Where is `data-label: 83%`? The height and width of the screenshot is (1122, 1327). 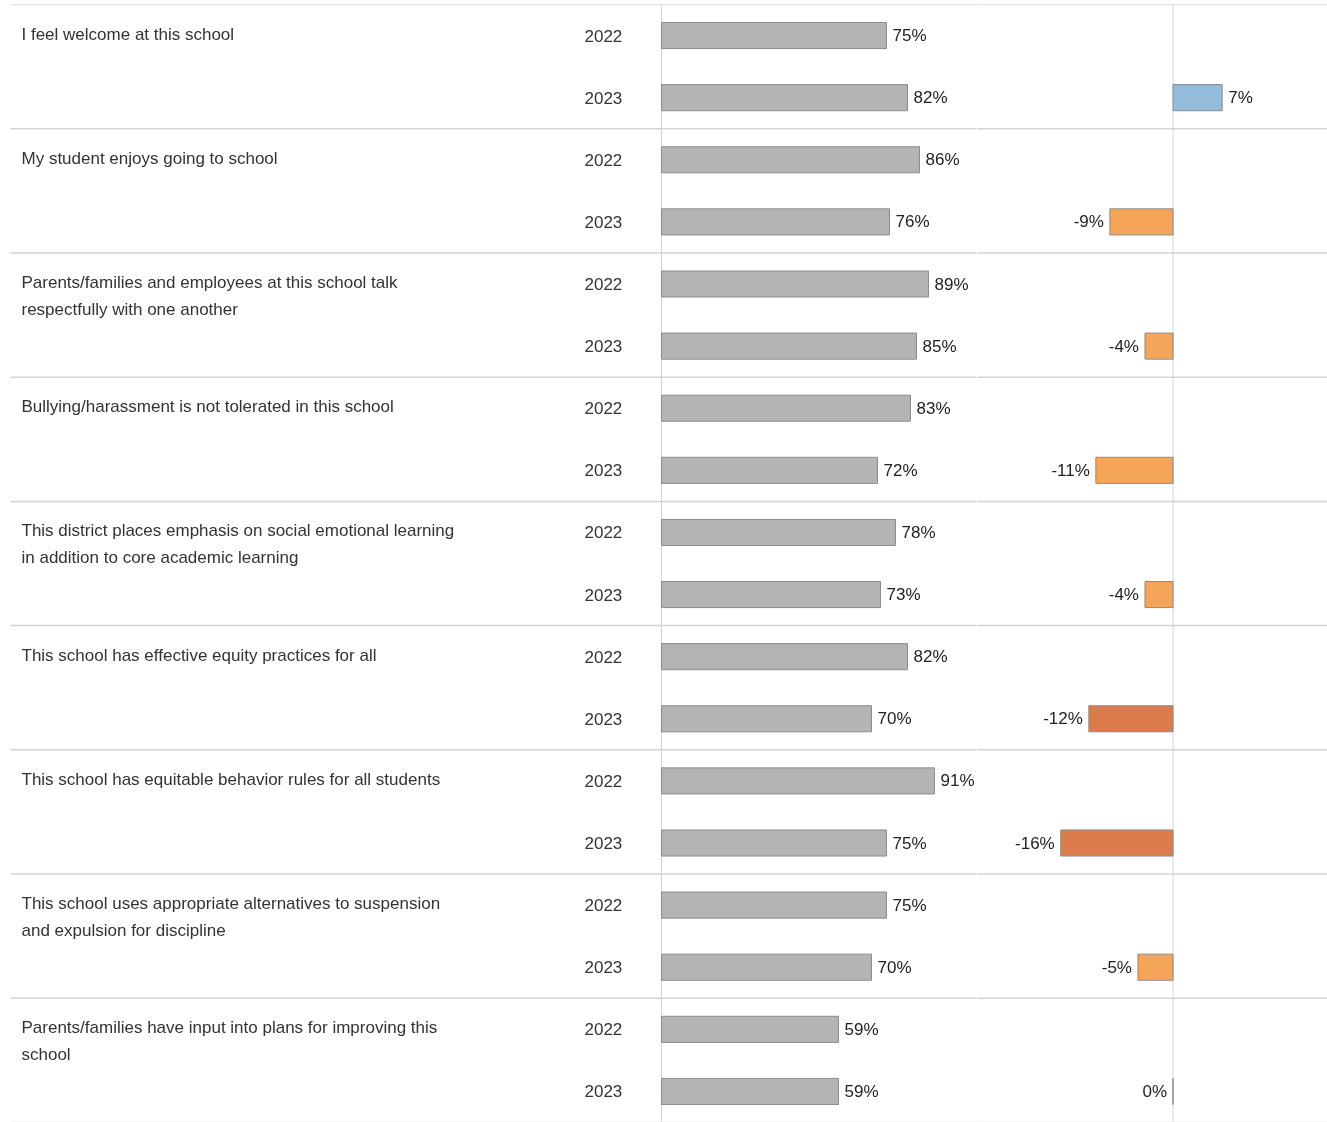
data-label: 83% is located at coordinates (933, 408).